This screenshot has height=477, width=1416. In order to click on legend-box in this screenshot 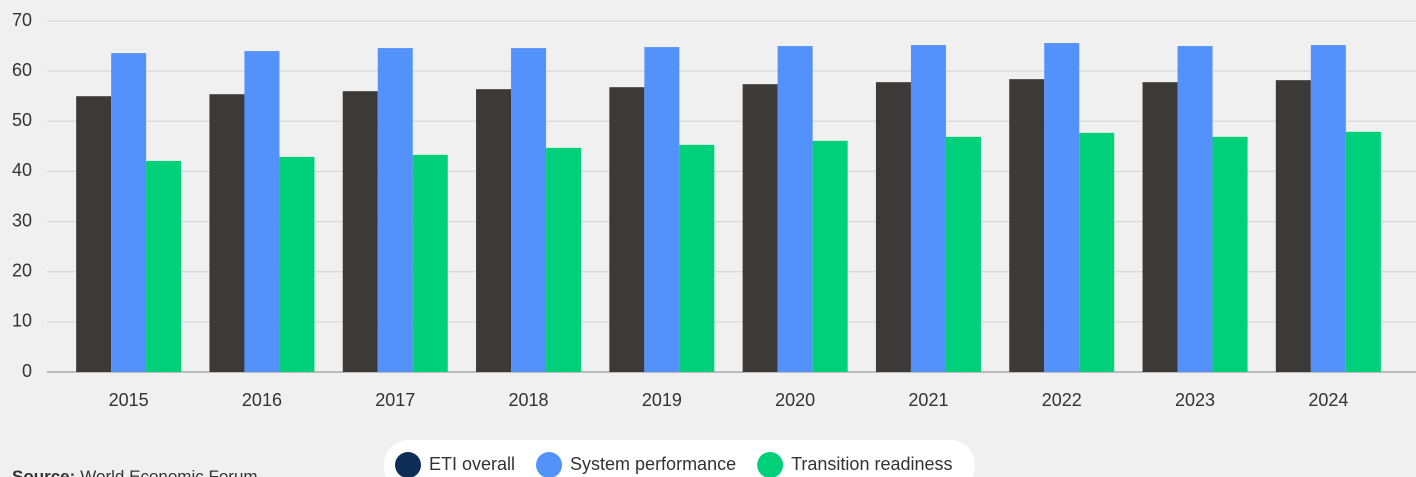, I will do `click(679, 458)`.